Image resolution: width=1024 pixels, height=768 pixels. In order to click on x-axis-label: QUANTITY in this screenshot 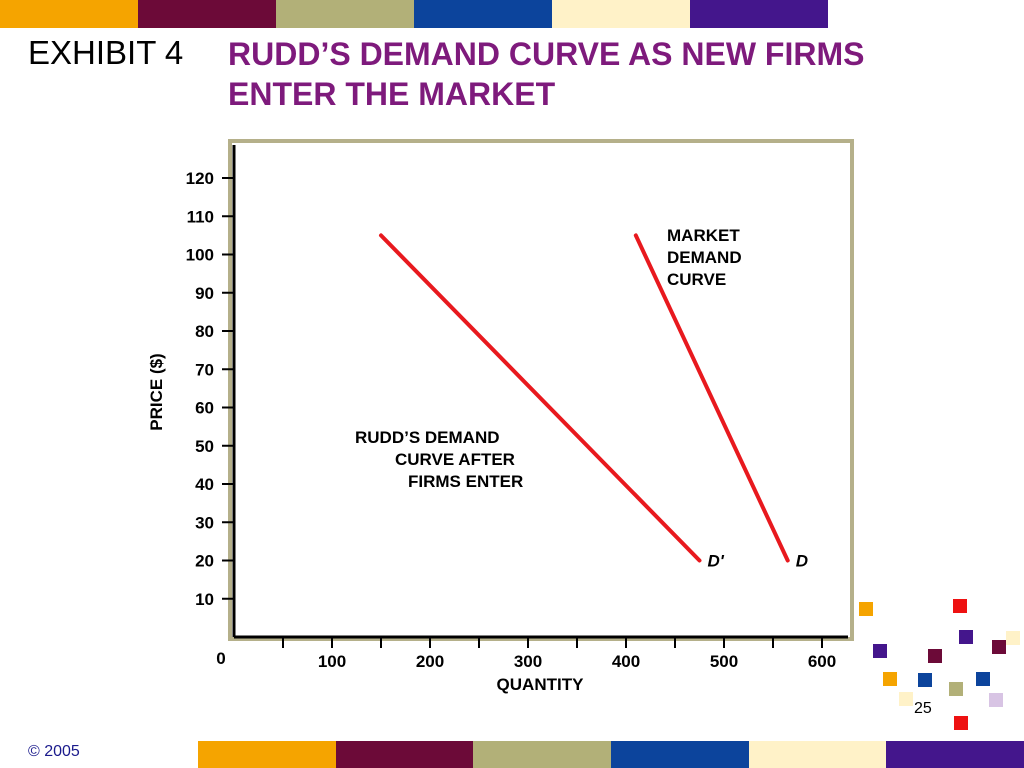, I will do `click(541, 684)`.